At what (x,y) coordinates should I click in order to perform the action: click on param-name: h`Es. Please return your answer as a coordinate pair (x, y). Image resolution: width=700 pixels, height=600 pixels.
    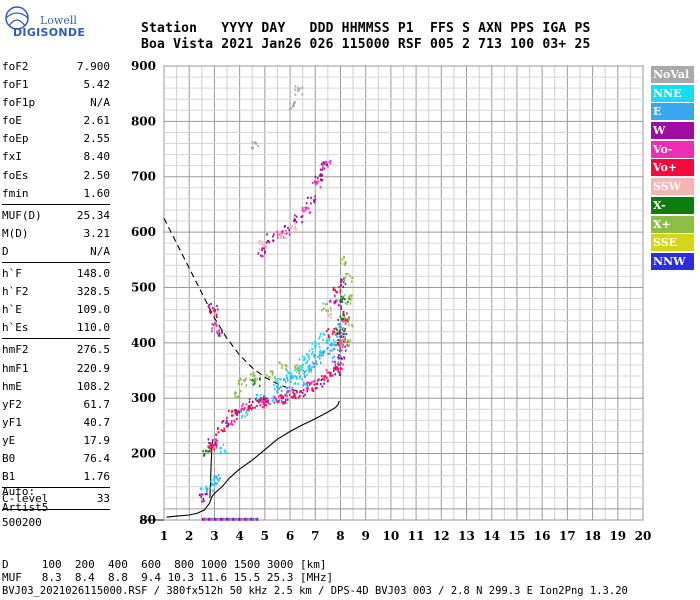
    Looking at the image, I should click on (15, 328).